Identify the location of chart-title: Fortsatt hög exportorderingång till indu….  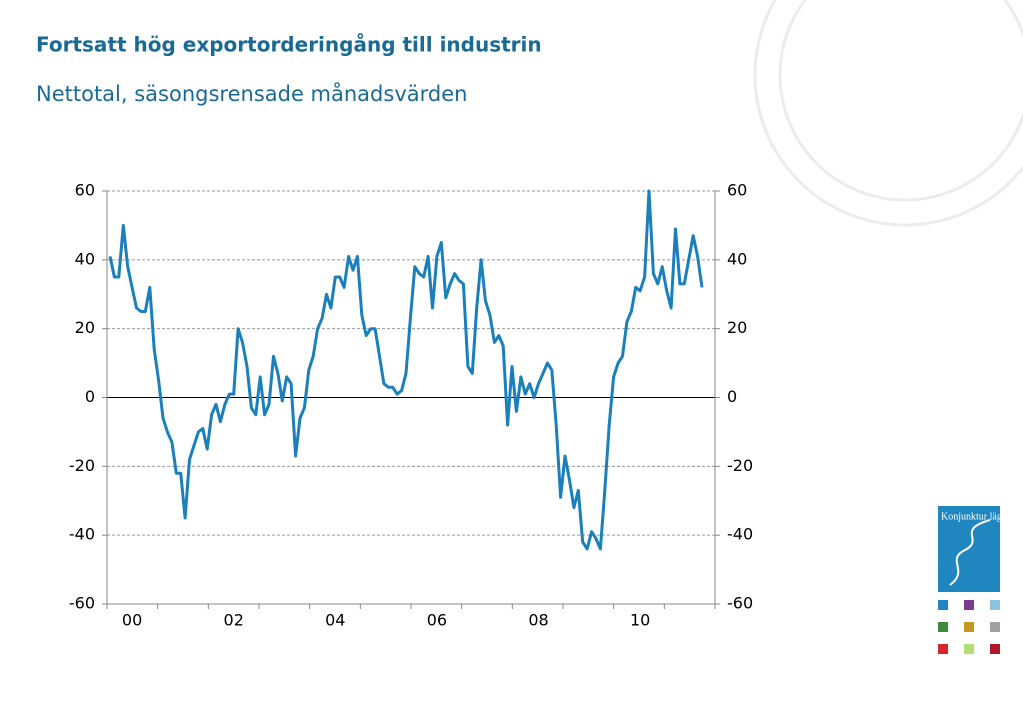
(289, 45).